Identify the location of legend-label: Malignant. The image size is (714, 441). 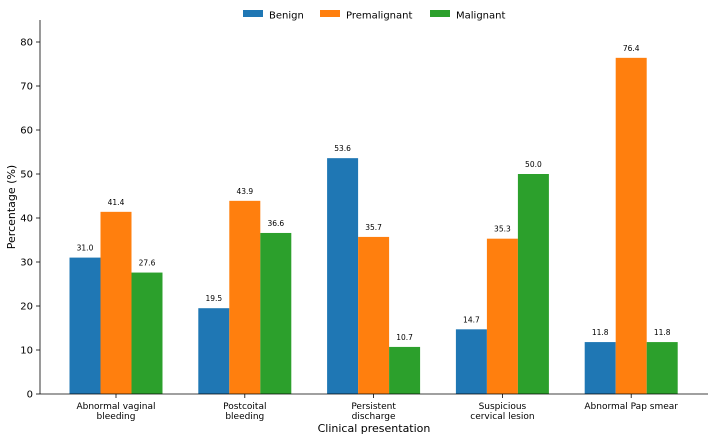
(480, 16).